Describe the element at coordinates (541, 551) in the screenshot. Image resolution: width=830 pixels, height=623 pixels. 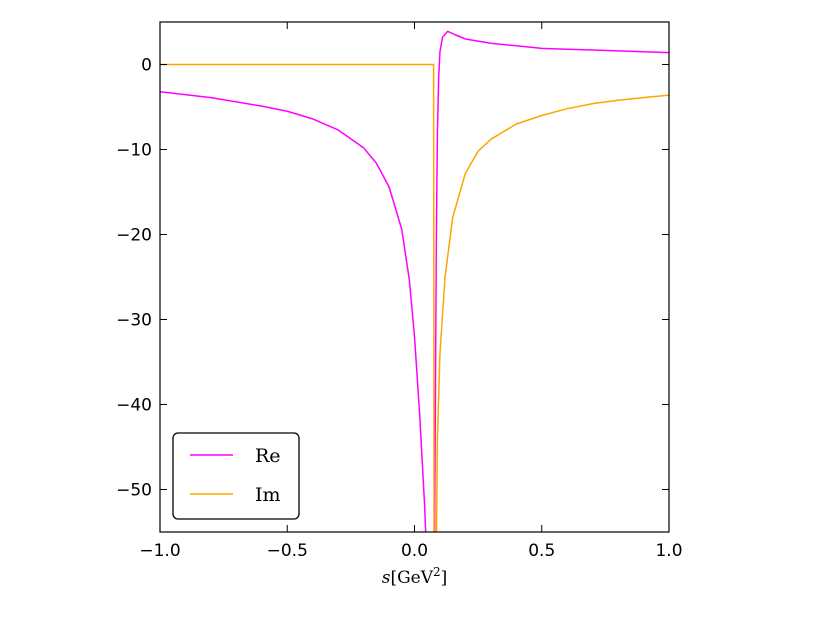
I see `x-tick-label: 0.5` at that location.